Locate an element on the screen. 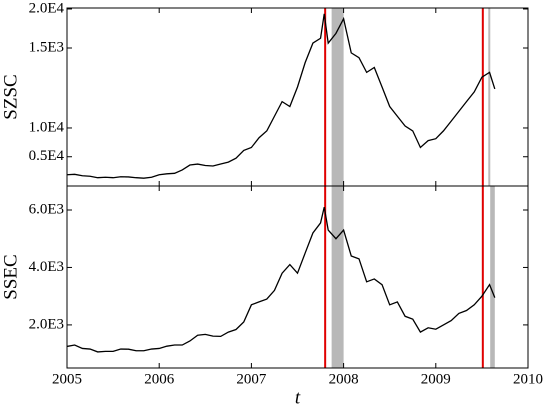 The height and width of the screenshot is (407, 545). y-tick-label: 0.5E4 is located at coordinates (47, 156).